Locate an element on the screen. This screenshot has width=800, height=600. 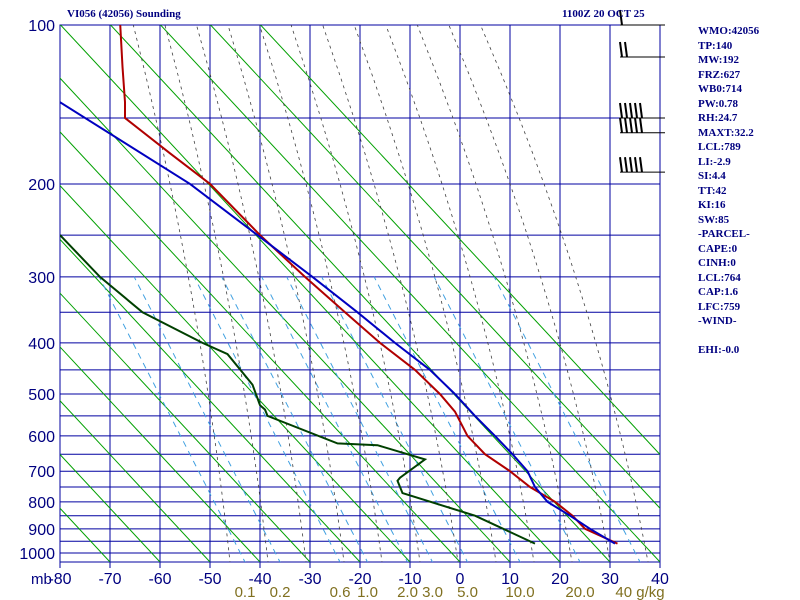
index-item: EHI:-0.0 is located at coordinates (719, 350).